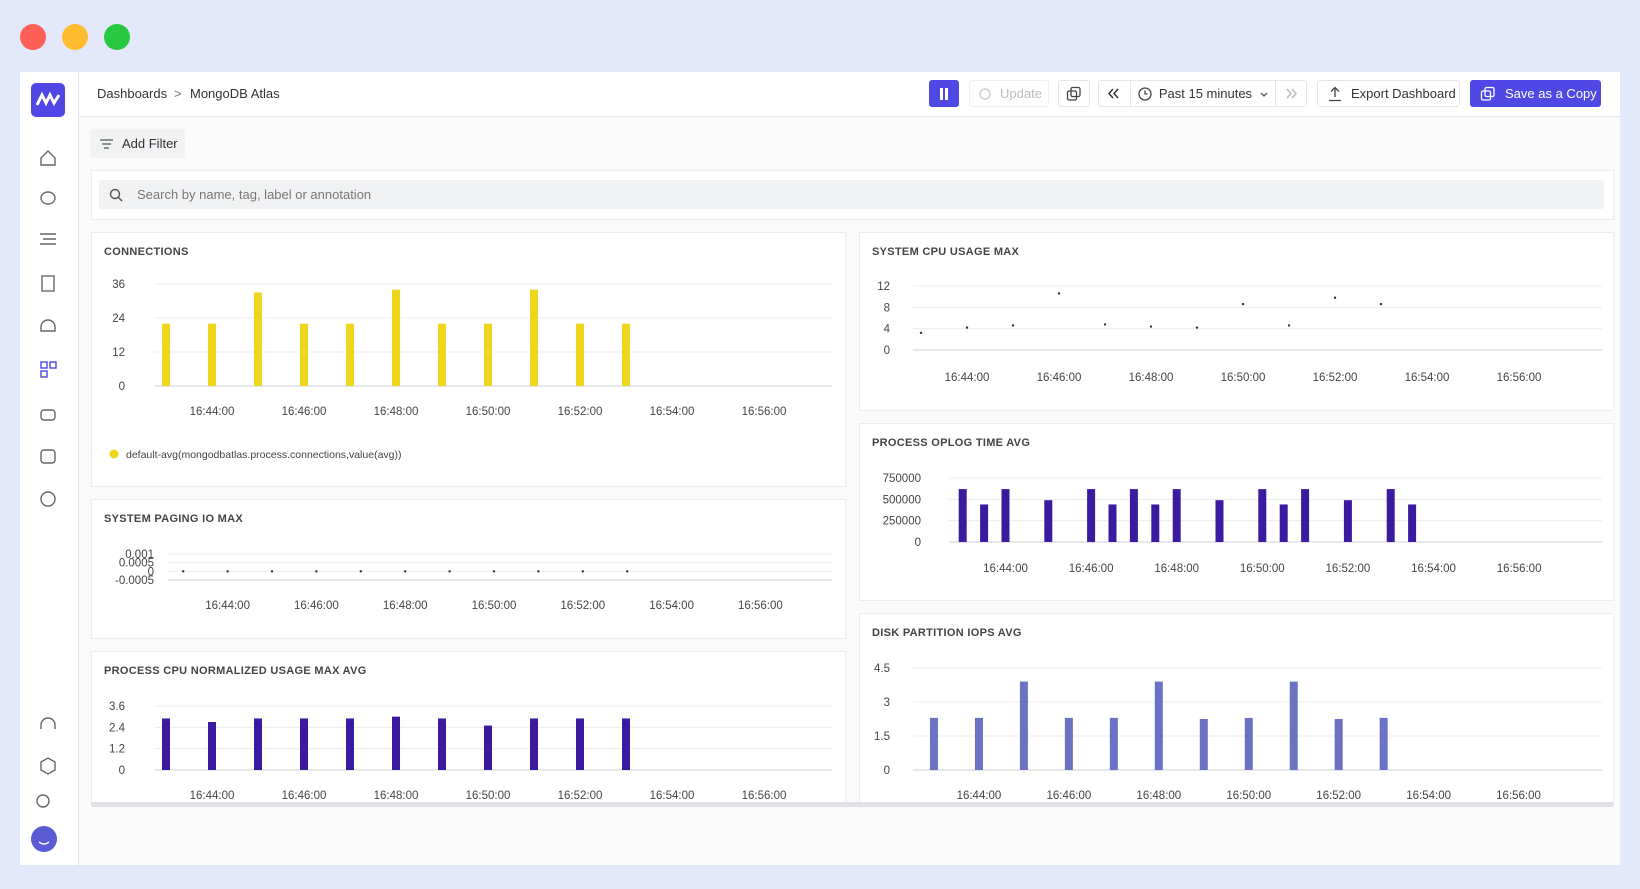  What do you see at coordinates (118, 285) in the screenshot?
I see `y-tick-label: 36` at bounding box center [118, 285].